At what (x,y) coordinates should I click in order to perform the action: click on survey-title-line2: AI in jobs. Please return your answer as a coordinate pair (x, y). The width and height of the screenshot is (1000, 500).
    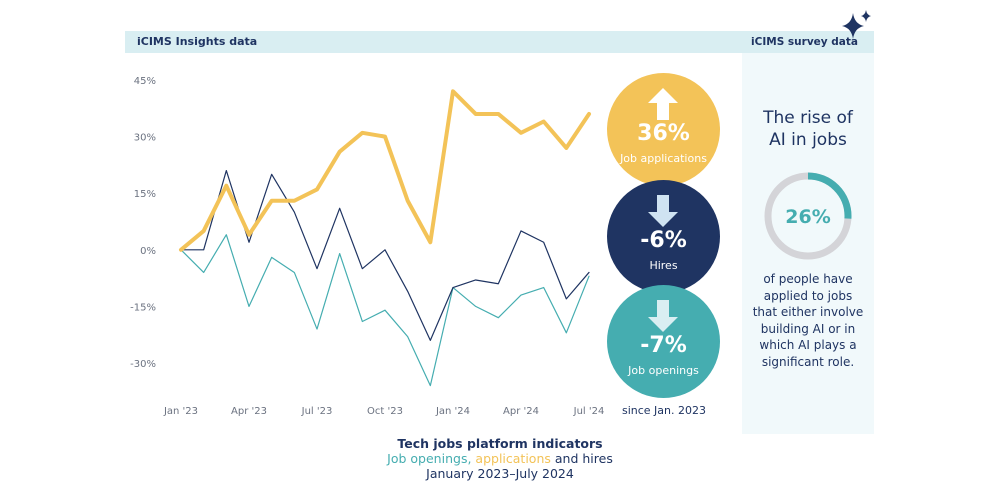
    Looking at the image, I should click on (808, 140).